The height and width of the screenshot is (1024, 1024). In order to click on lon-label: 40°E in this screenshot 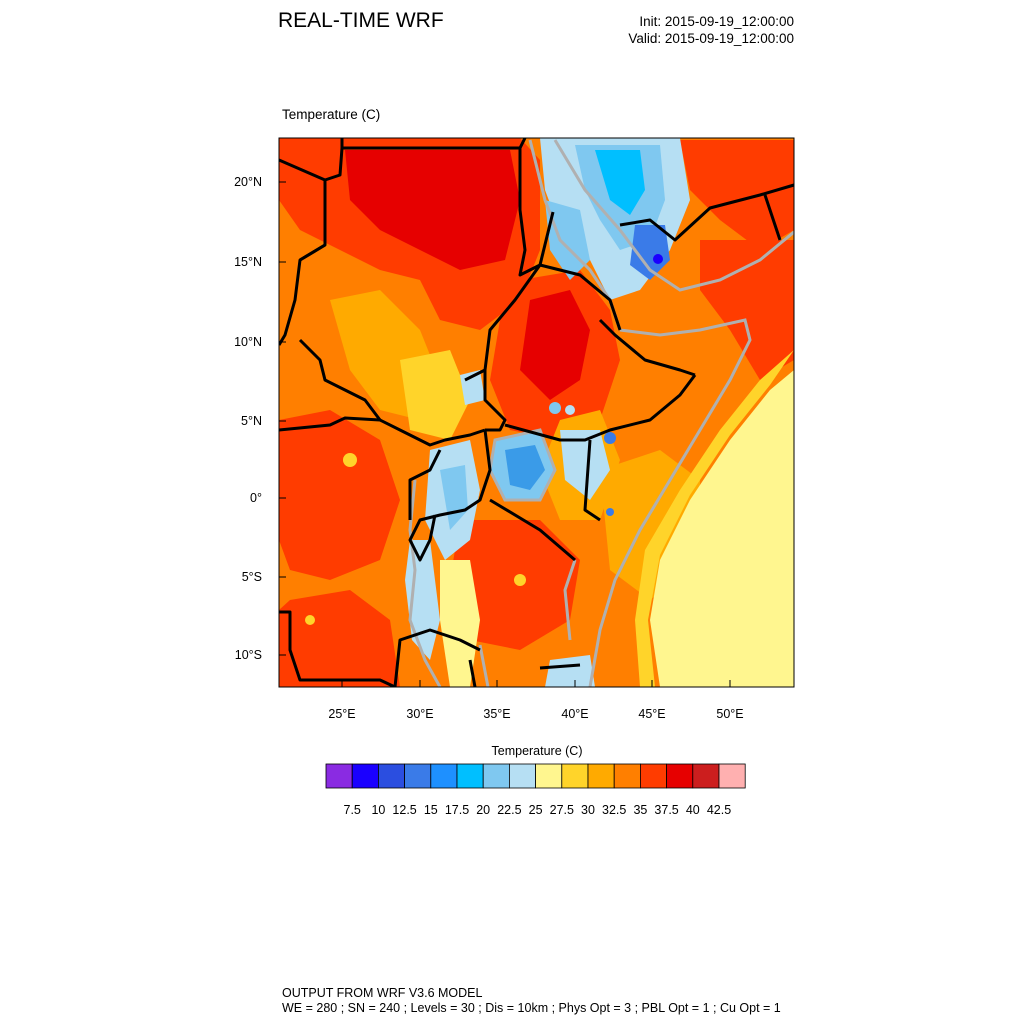, I will do `click(574, 714)`.